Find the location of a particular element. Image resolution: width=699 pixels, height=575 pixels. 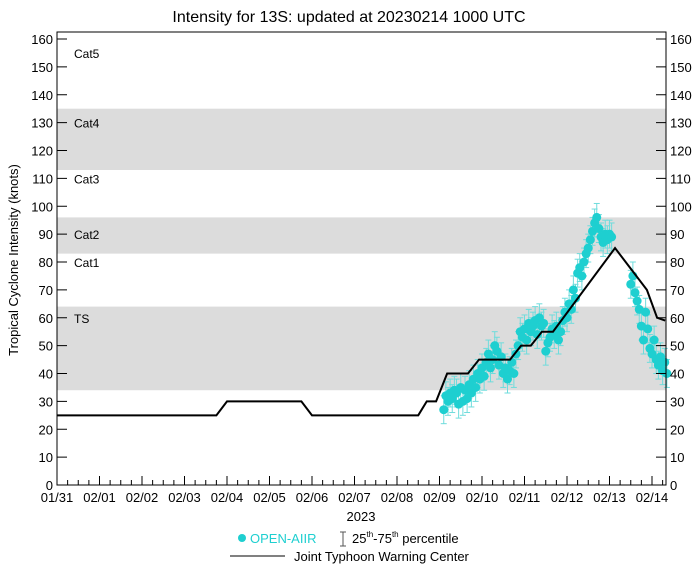

category-label: Cat4 is located at coordinates (87, 124).